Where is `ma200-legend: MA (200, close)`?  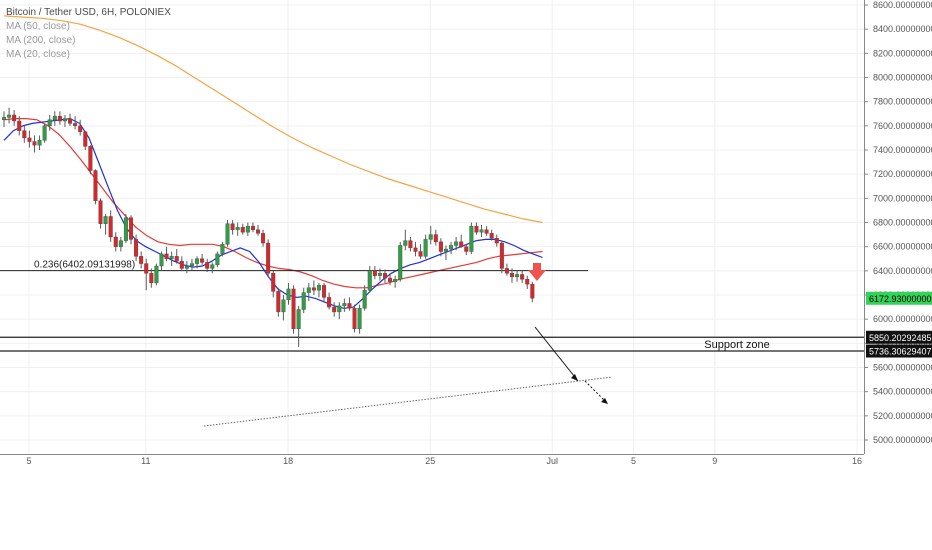 ma200-legend: MA (200, close) is located at coordinates (41, 40).